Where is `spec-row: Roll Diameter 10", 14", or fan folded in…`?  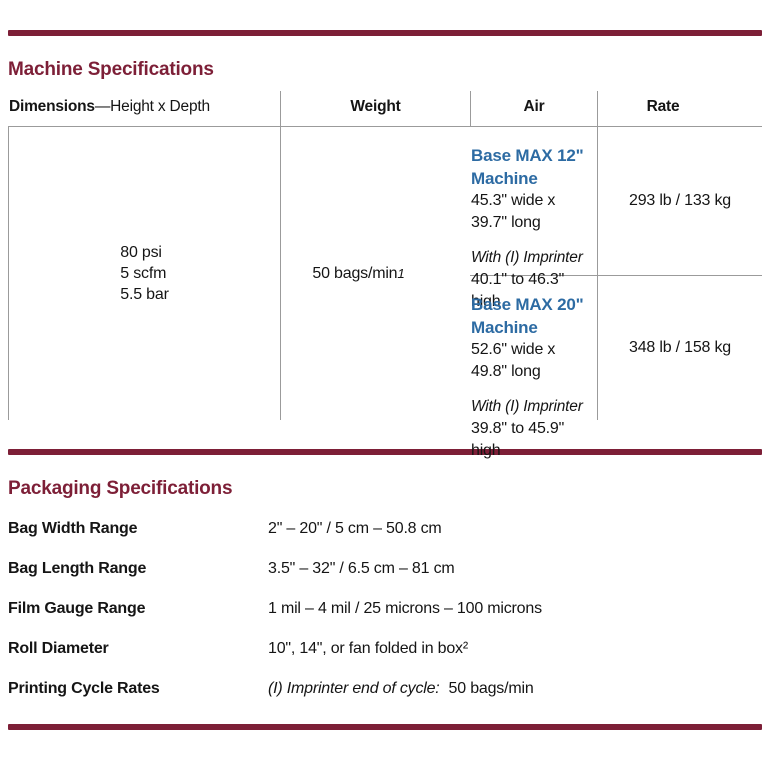
spec-row: Roll Diameter 10", 14", or fan folded in… is located at coordinates (385, 655).